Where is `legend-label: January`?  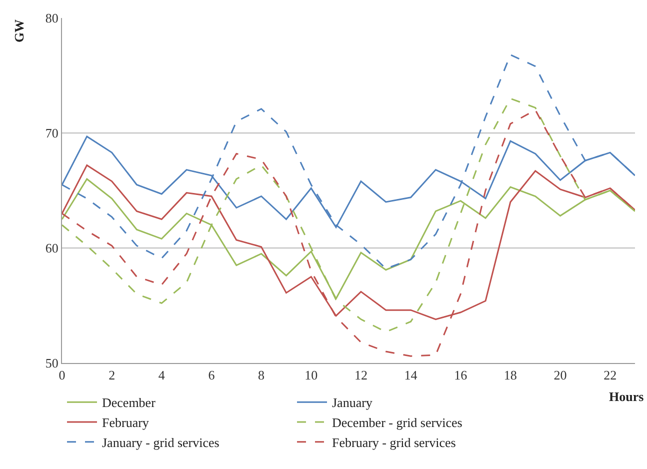 legend-label: January is located at coordinates (352, 402).